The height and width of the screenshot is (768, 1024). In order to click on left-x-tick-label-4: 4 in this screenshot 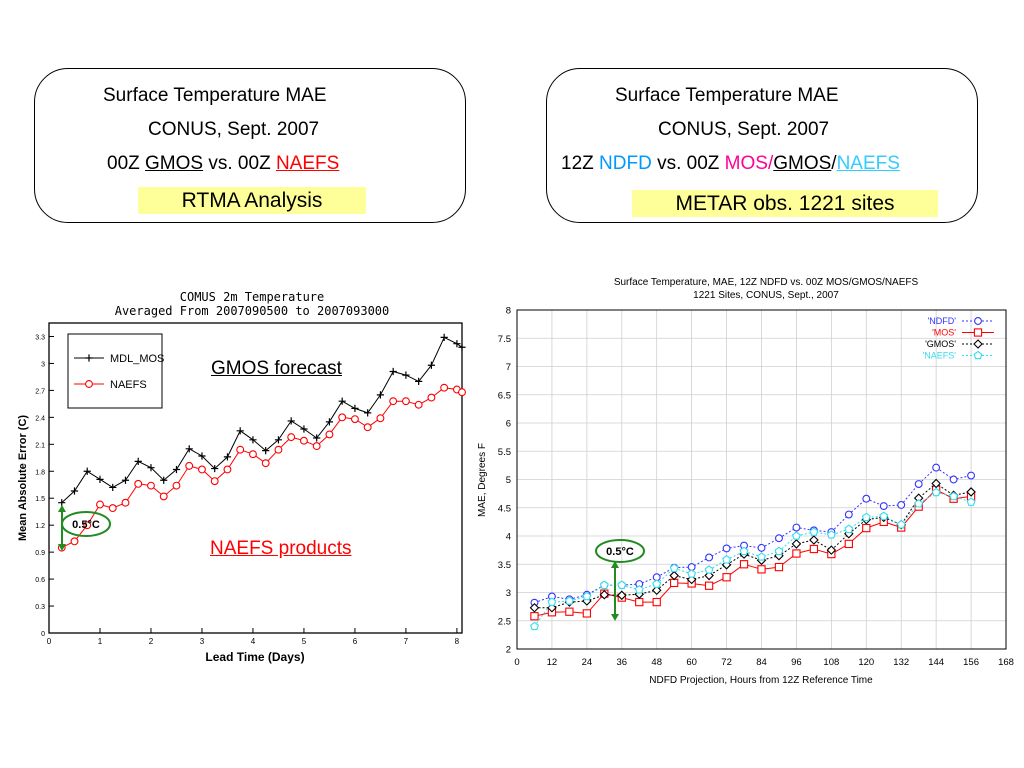, I will do `click(253, 641)`.